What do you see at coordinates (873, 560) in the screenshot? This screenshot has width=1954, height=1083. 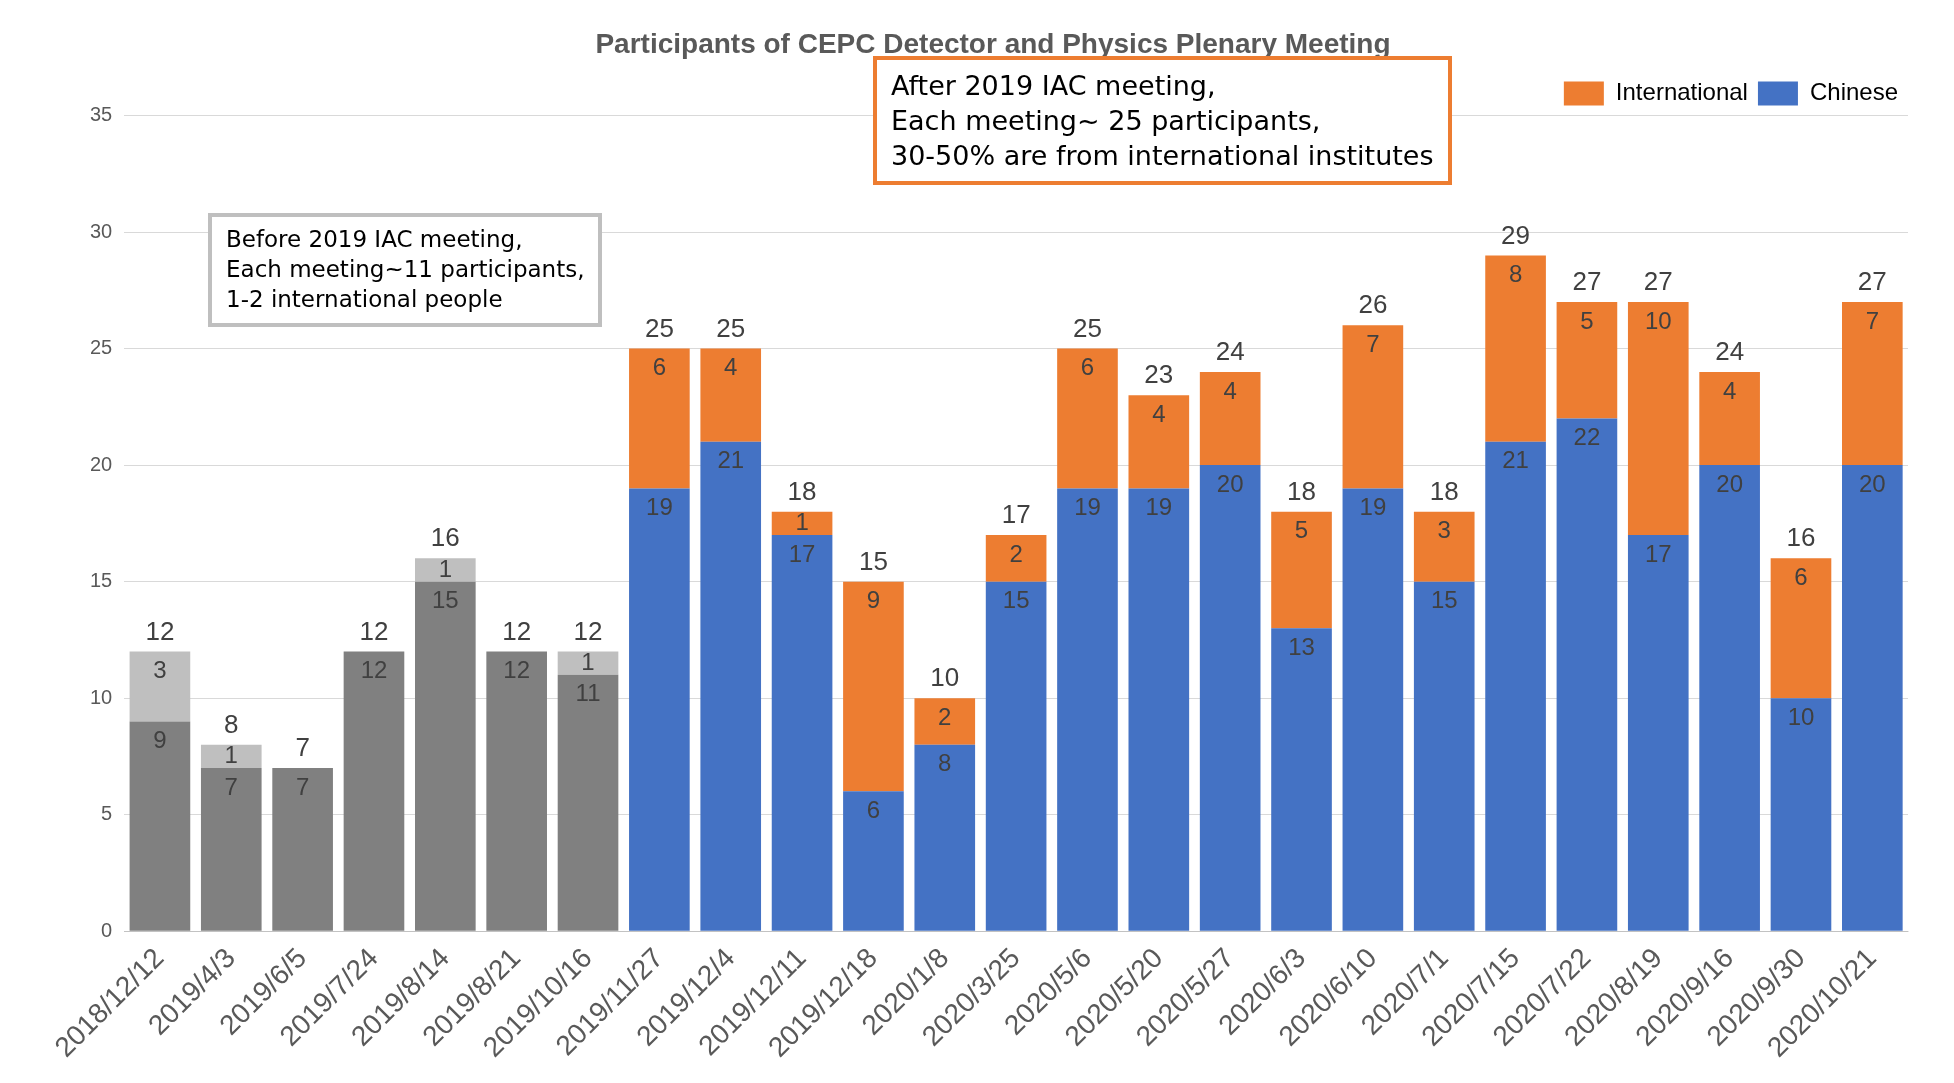 I see `total-label: 15` at bounding box center [873, 560].